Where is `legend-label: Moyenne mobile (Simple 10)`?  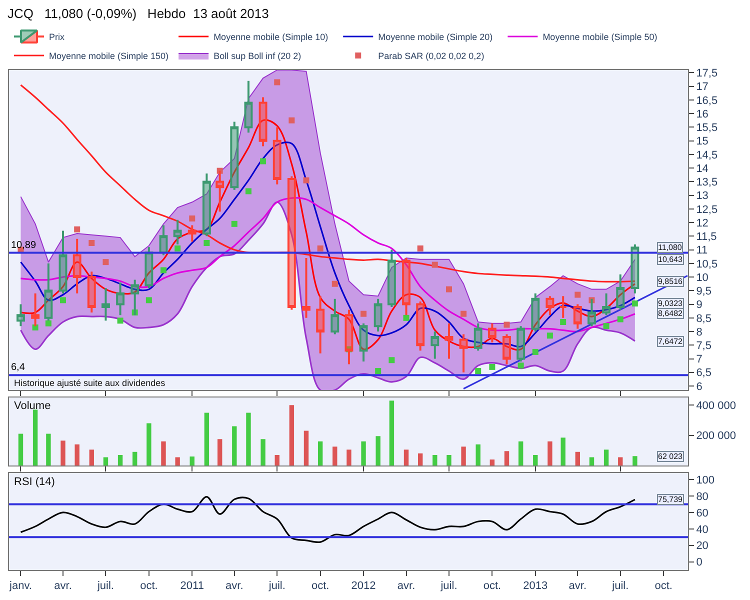 legend-label: Moyenne mobile (Simple 10) is located at coordinates (271, 37).